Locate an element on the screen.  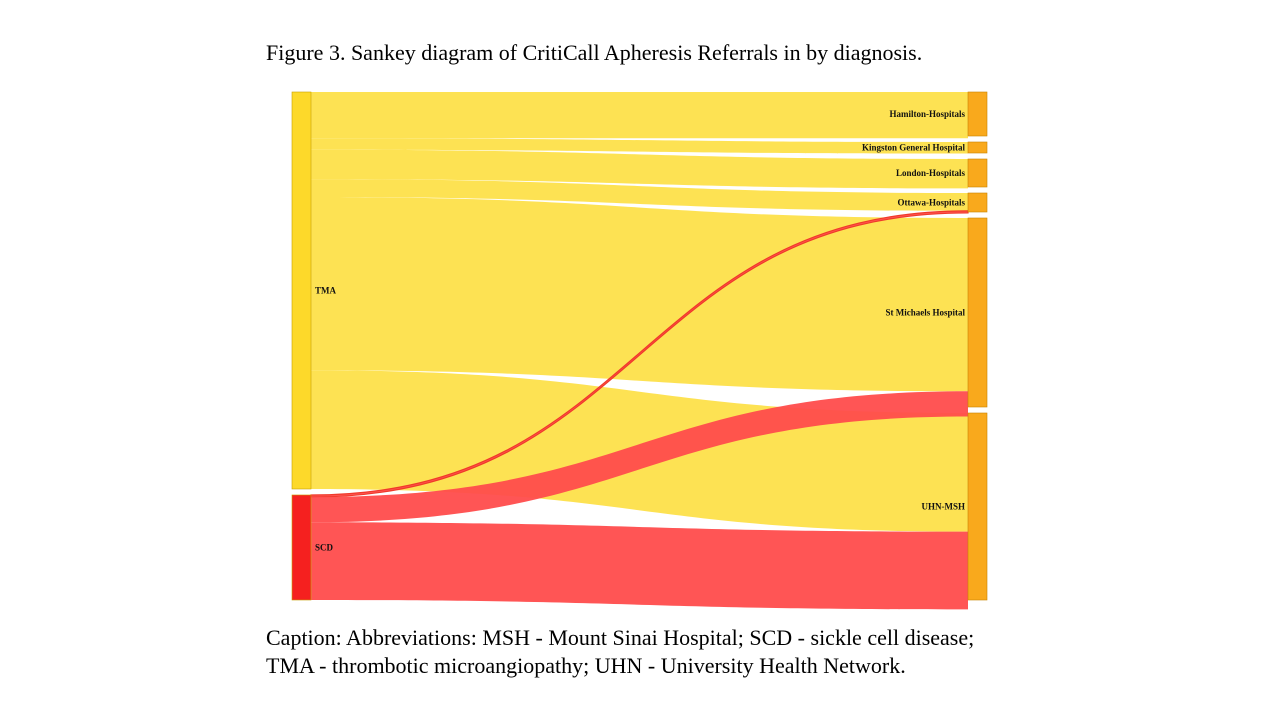
source-label-scd: SCD is located at coordinates (324, 547).